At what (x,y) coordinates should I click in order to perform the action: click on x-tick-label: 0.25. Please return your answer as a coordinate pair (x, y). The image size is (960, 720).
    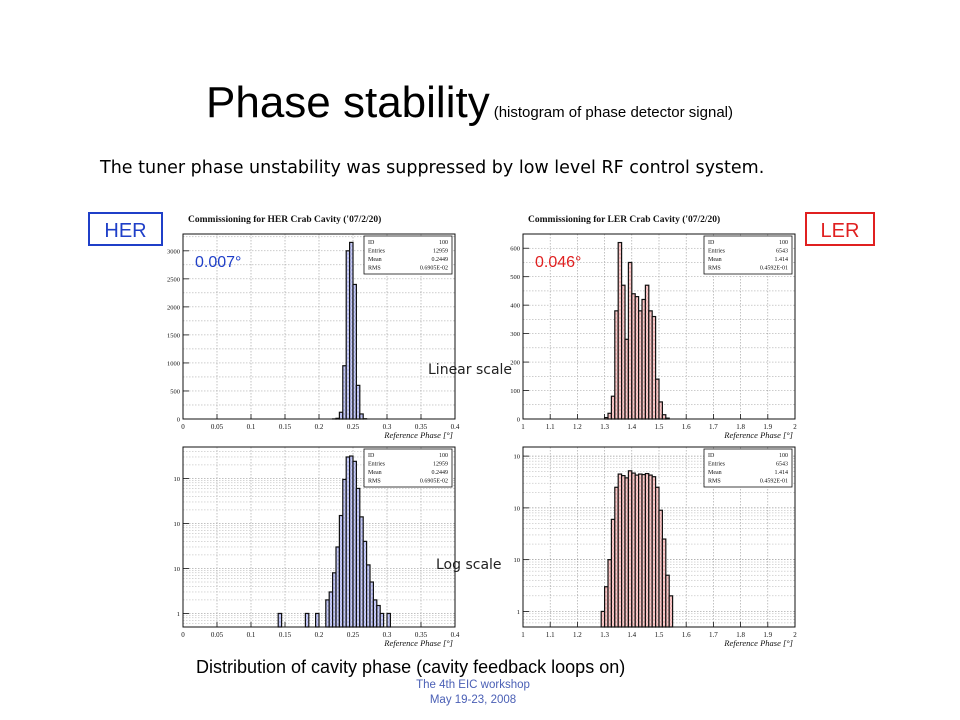
    Looking at the image, I should click on (353, 635).